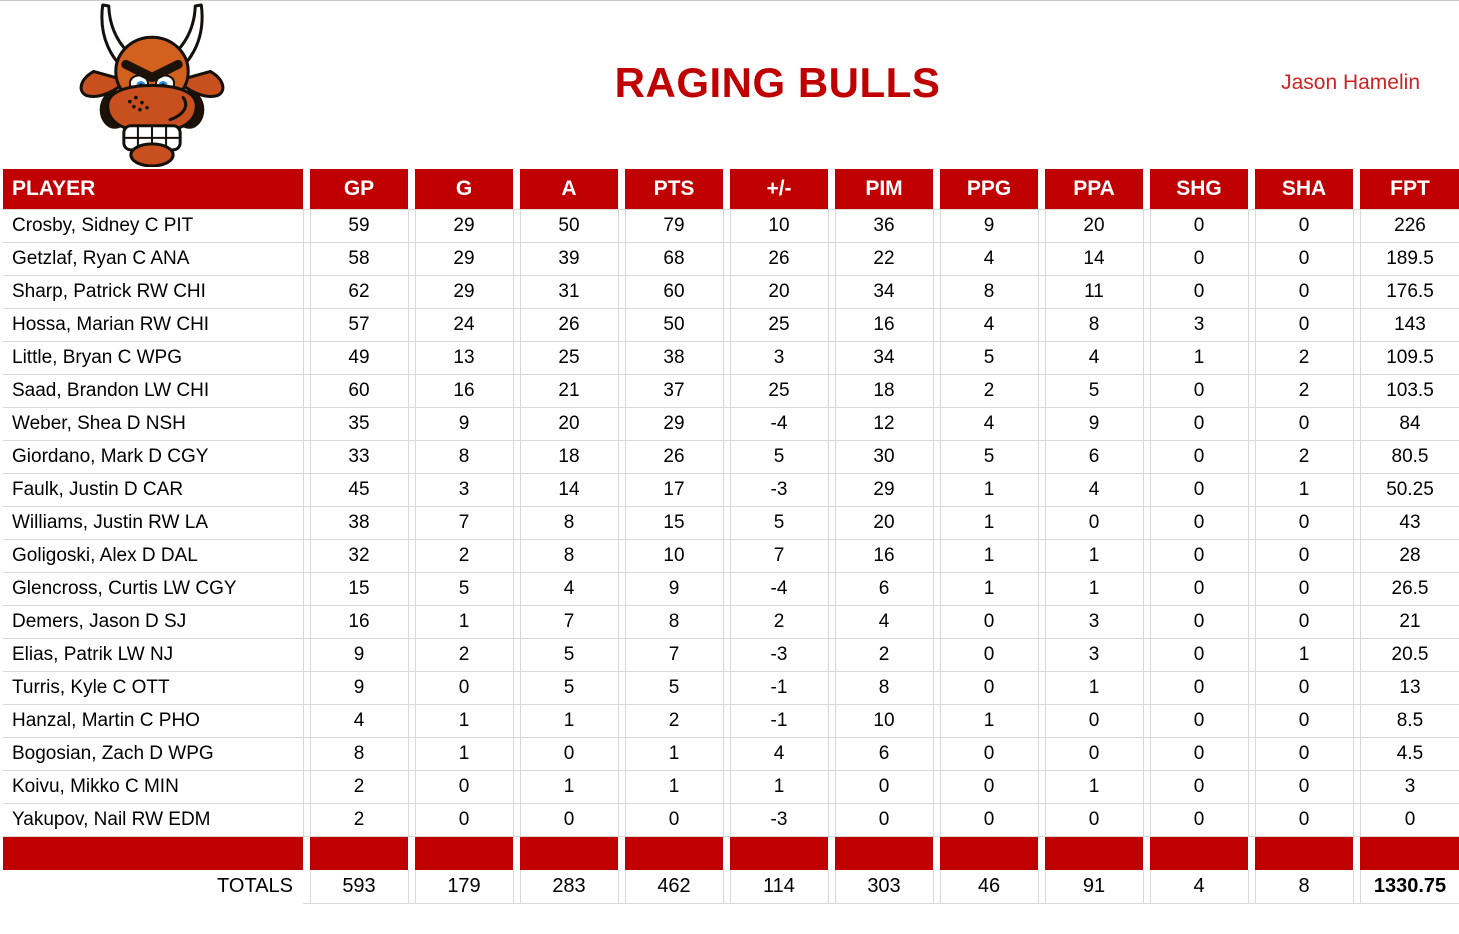 This screenshot has width=1459, height=934. What do you see at coordinates (569, 457) in the screenshot?
I see `stat-cell: 18` at bounding box center [569, 457].